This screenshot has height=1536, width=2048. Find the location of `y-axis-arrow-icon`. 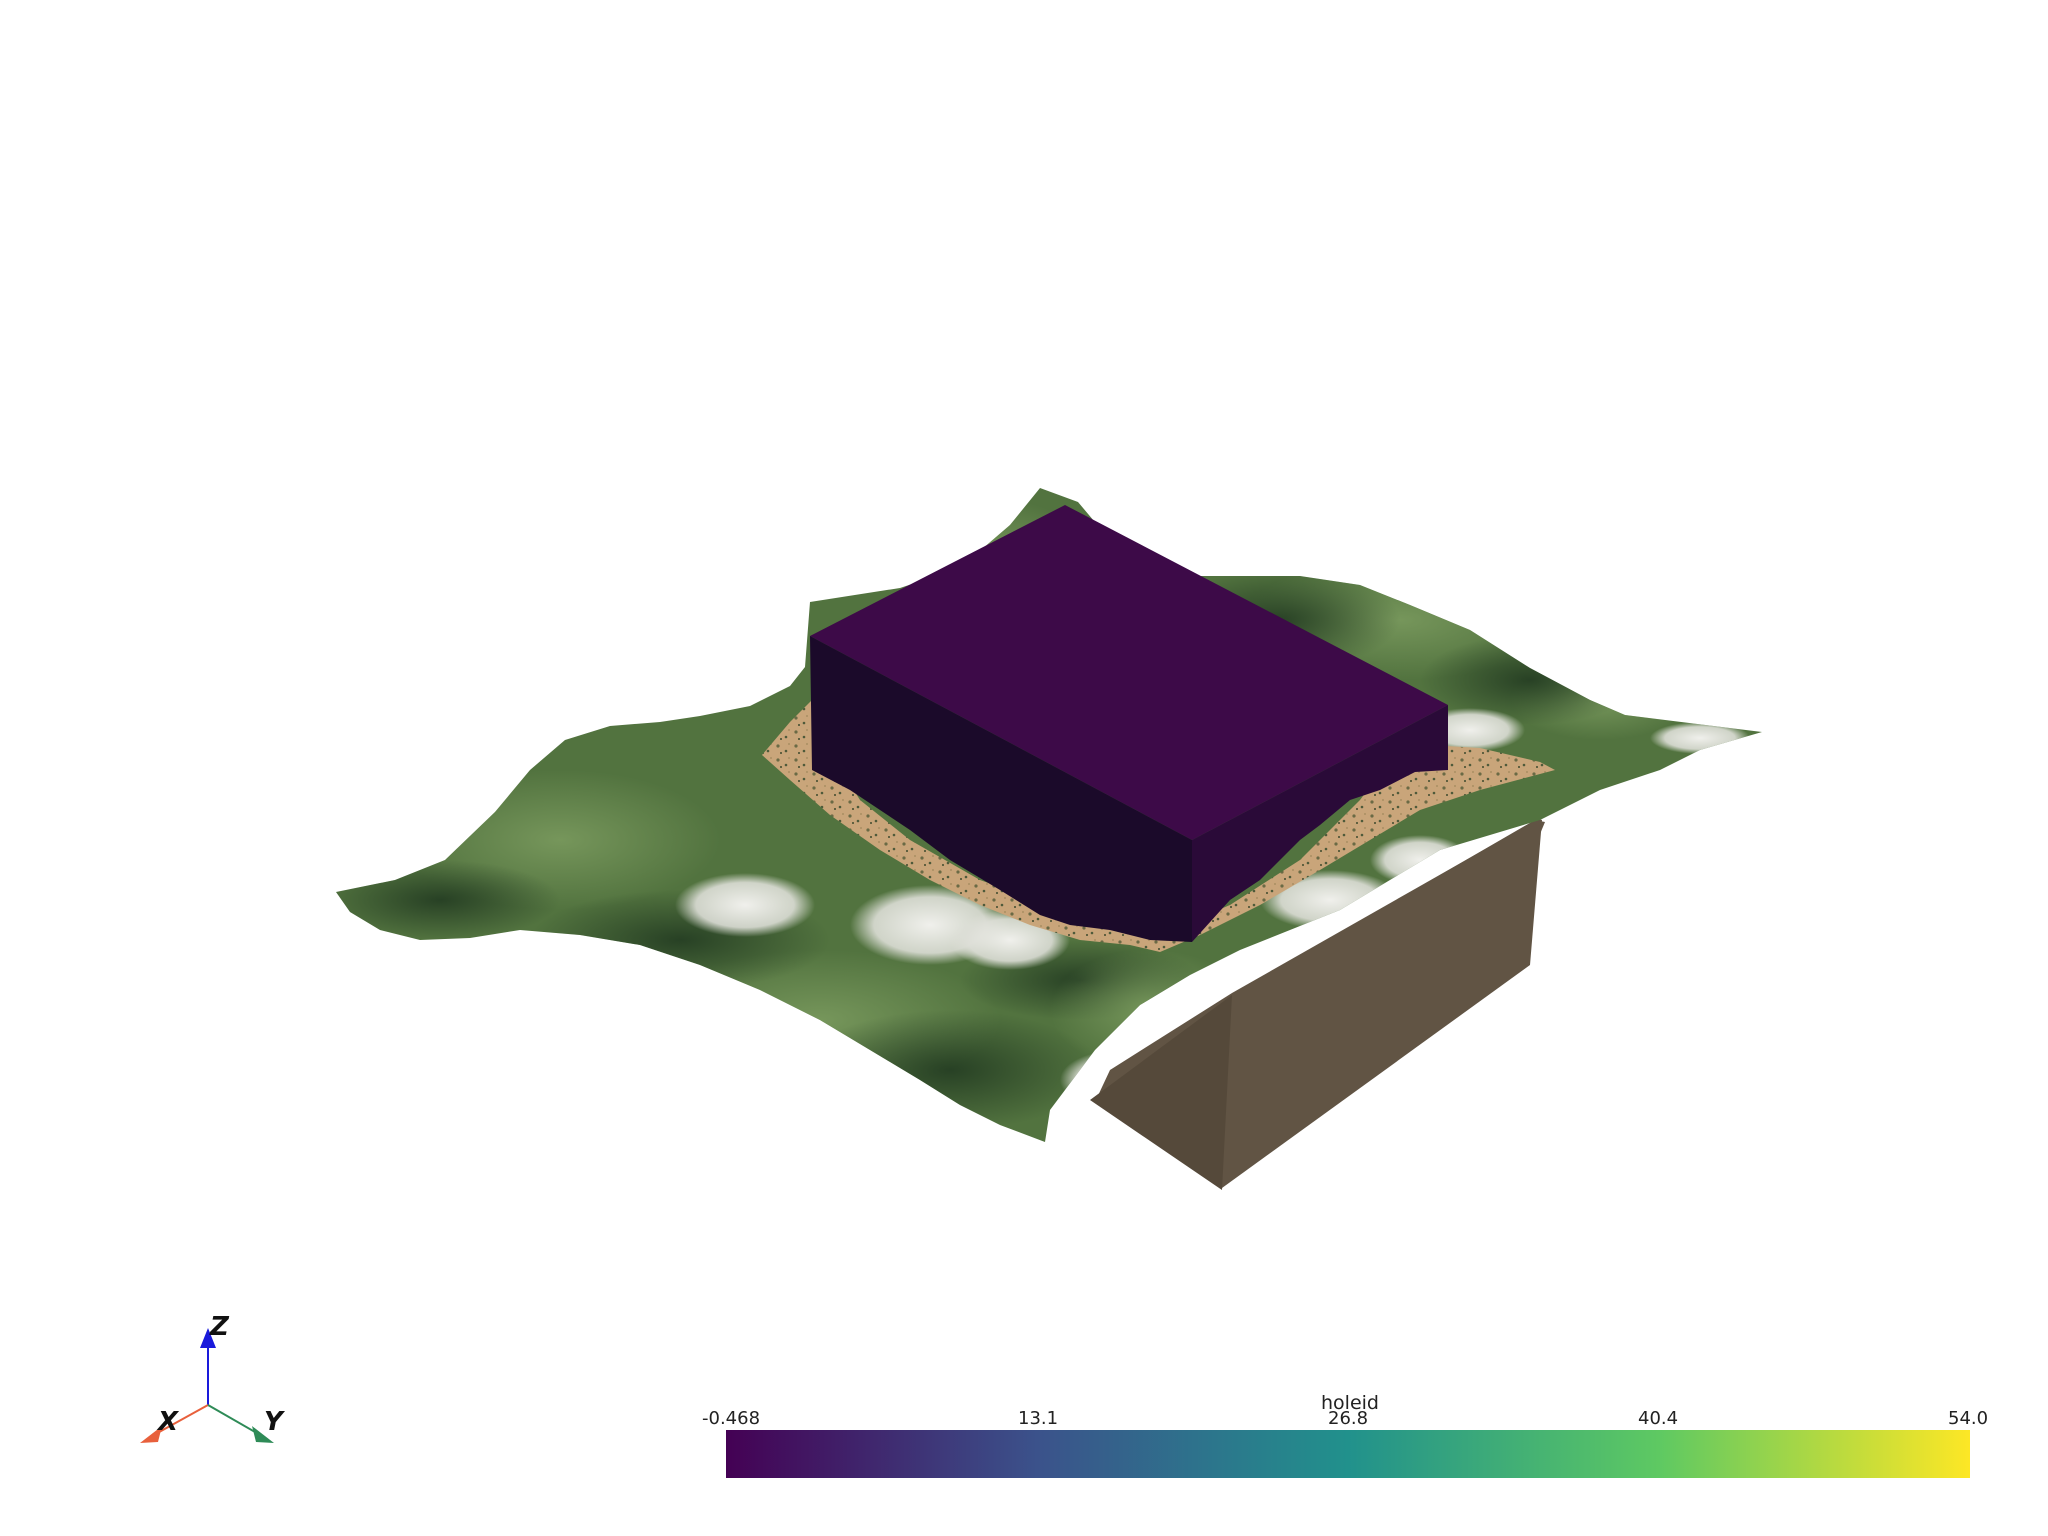

y-axis-arrow-icon is located at coordinates (263, 1434).